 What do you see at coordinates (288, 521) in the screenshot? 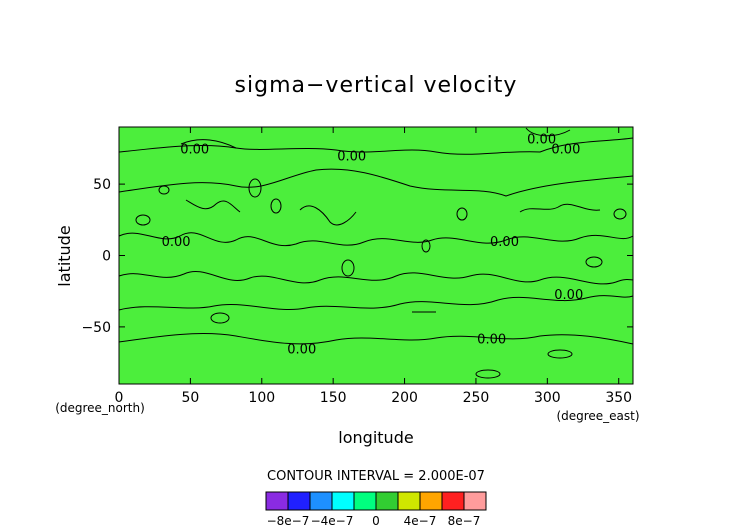
I see `colorbar-tick-label: −8e−7` at bounding box center [288, 521].